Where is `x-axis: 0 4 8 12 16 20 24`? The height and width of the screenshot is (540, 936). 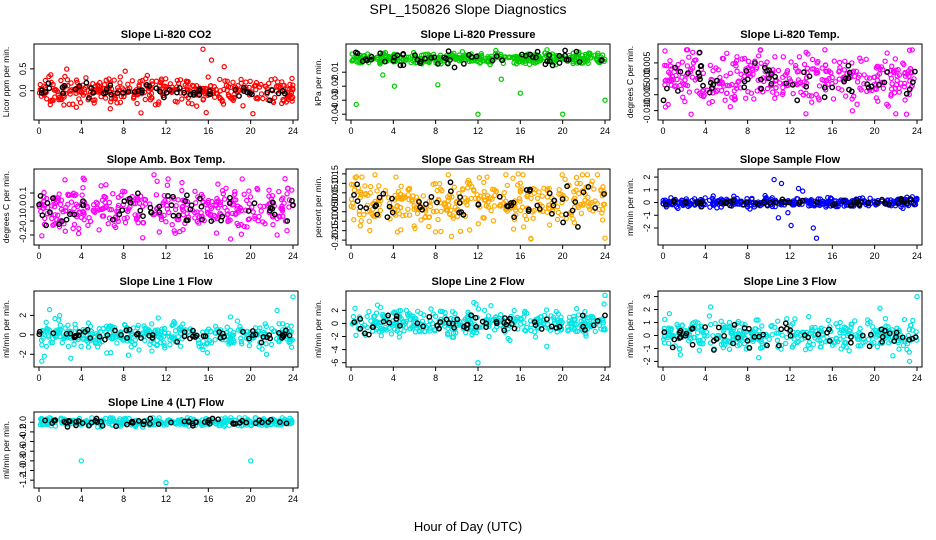
x-axis: 0 4 8 12 16 20 24 is located at coordinates (167, 375).